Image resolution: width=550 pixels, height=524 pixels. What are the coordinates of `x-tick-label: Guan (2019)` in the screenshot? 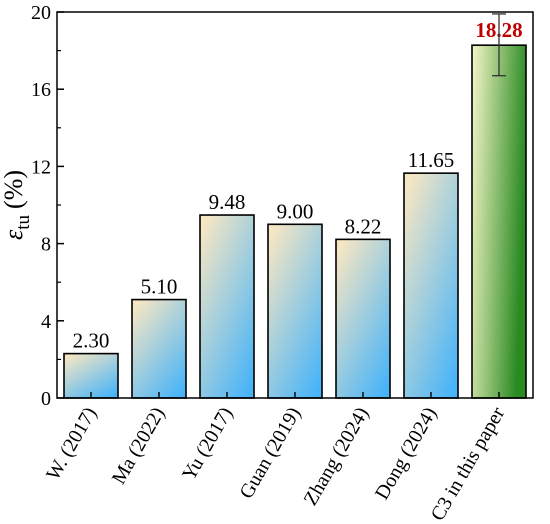 It's located at (270, 453).